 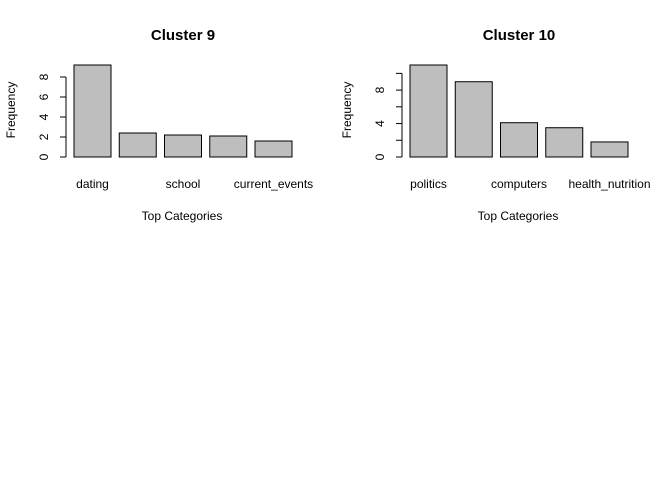 What do you see at coordinates (609, 184) in the screenshot?
I see `x-tick-label: health_nutrition` at bounding box center [609, 184].